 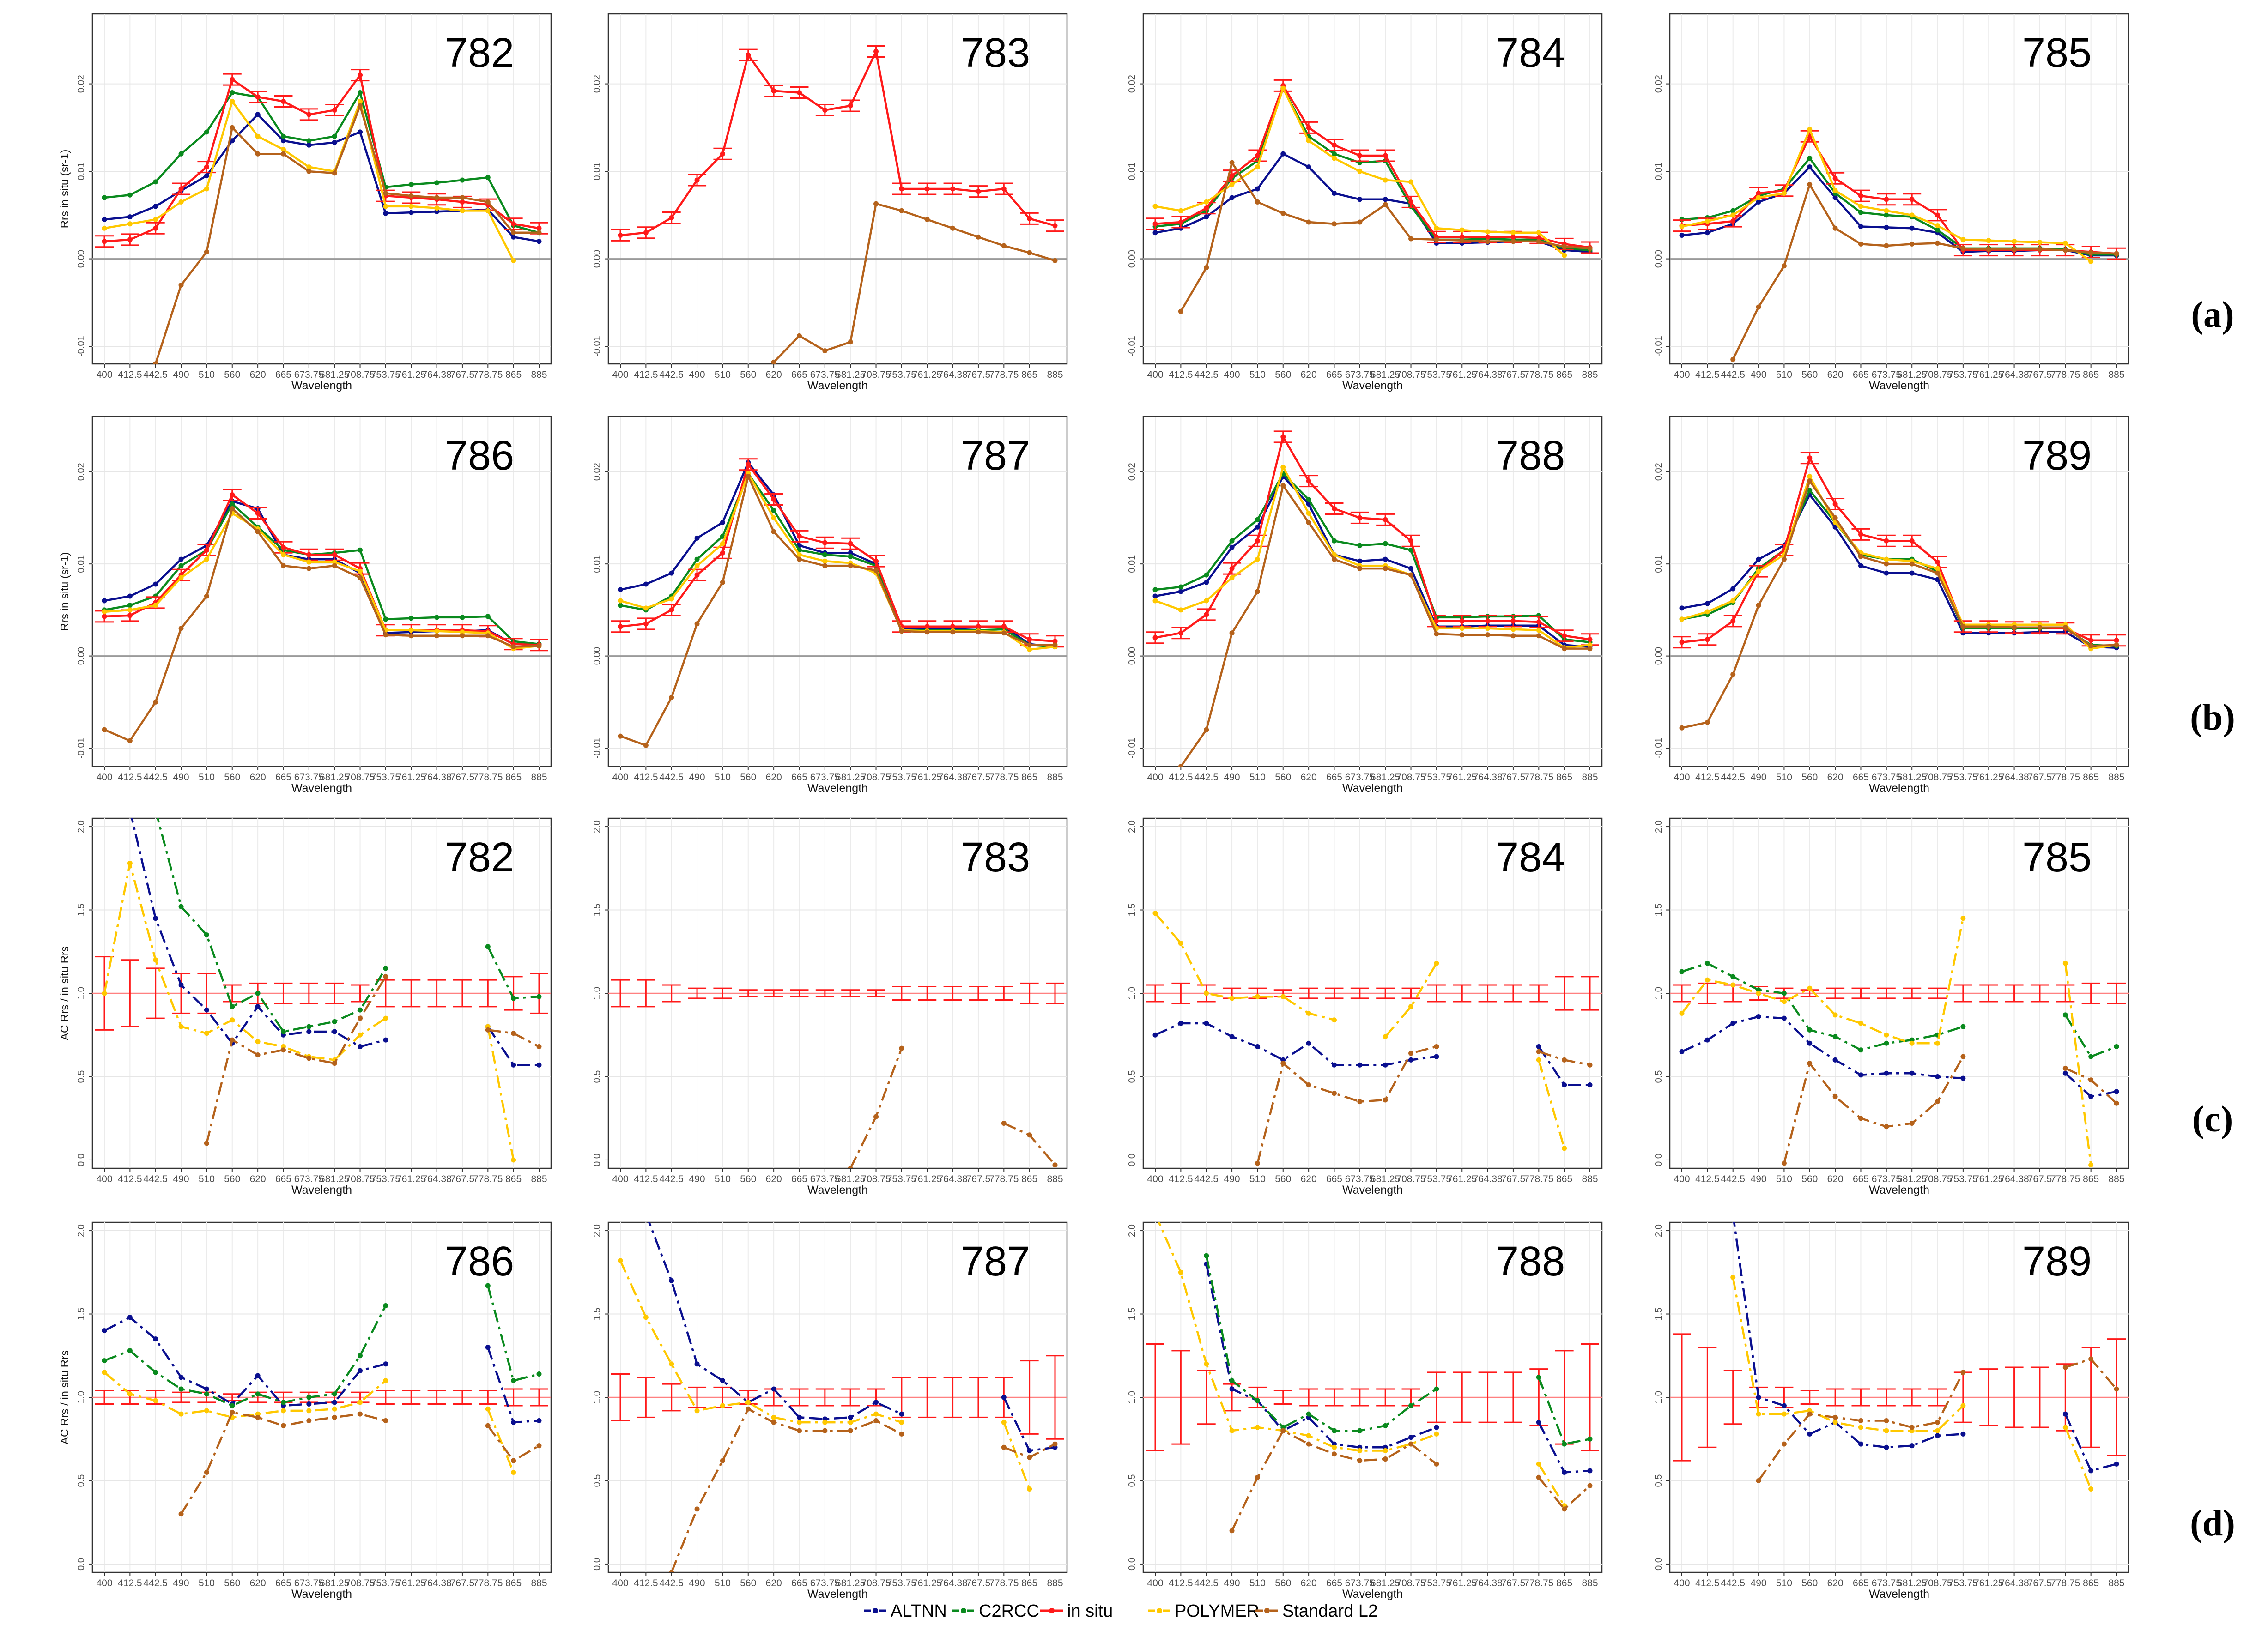 I want to click on series-line-c2rcc, so click(x=272, y=925).